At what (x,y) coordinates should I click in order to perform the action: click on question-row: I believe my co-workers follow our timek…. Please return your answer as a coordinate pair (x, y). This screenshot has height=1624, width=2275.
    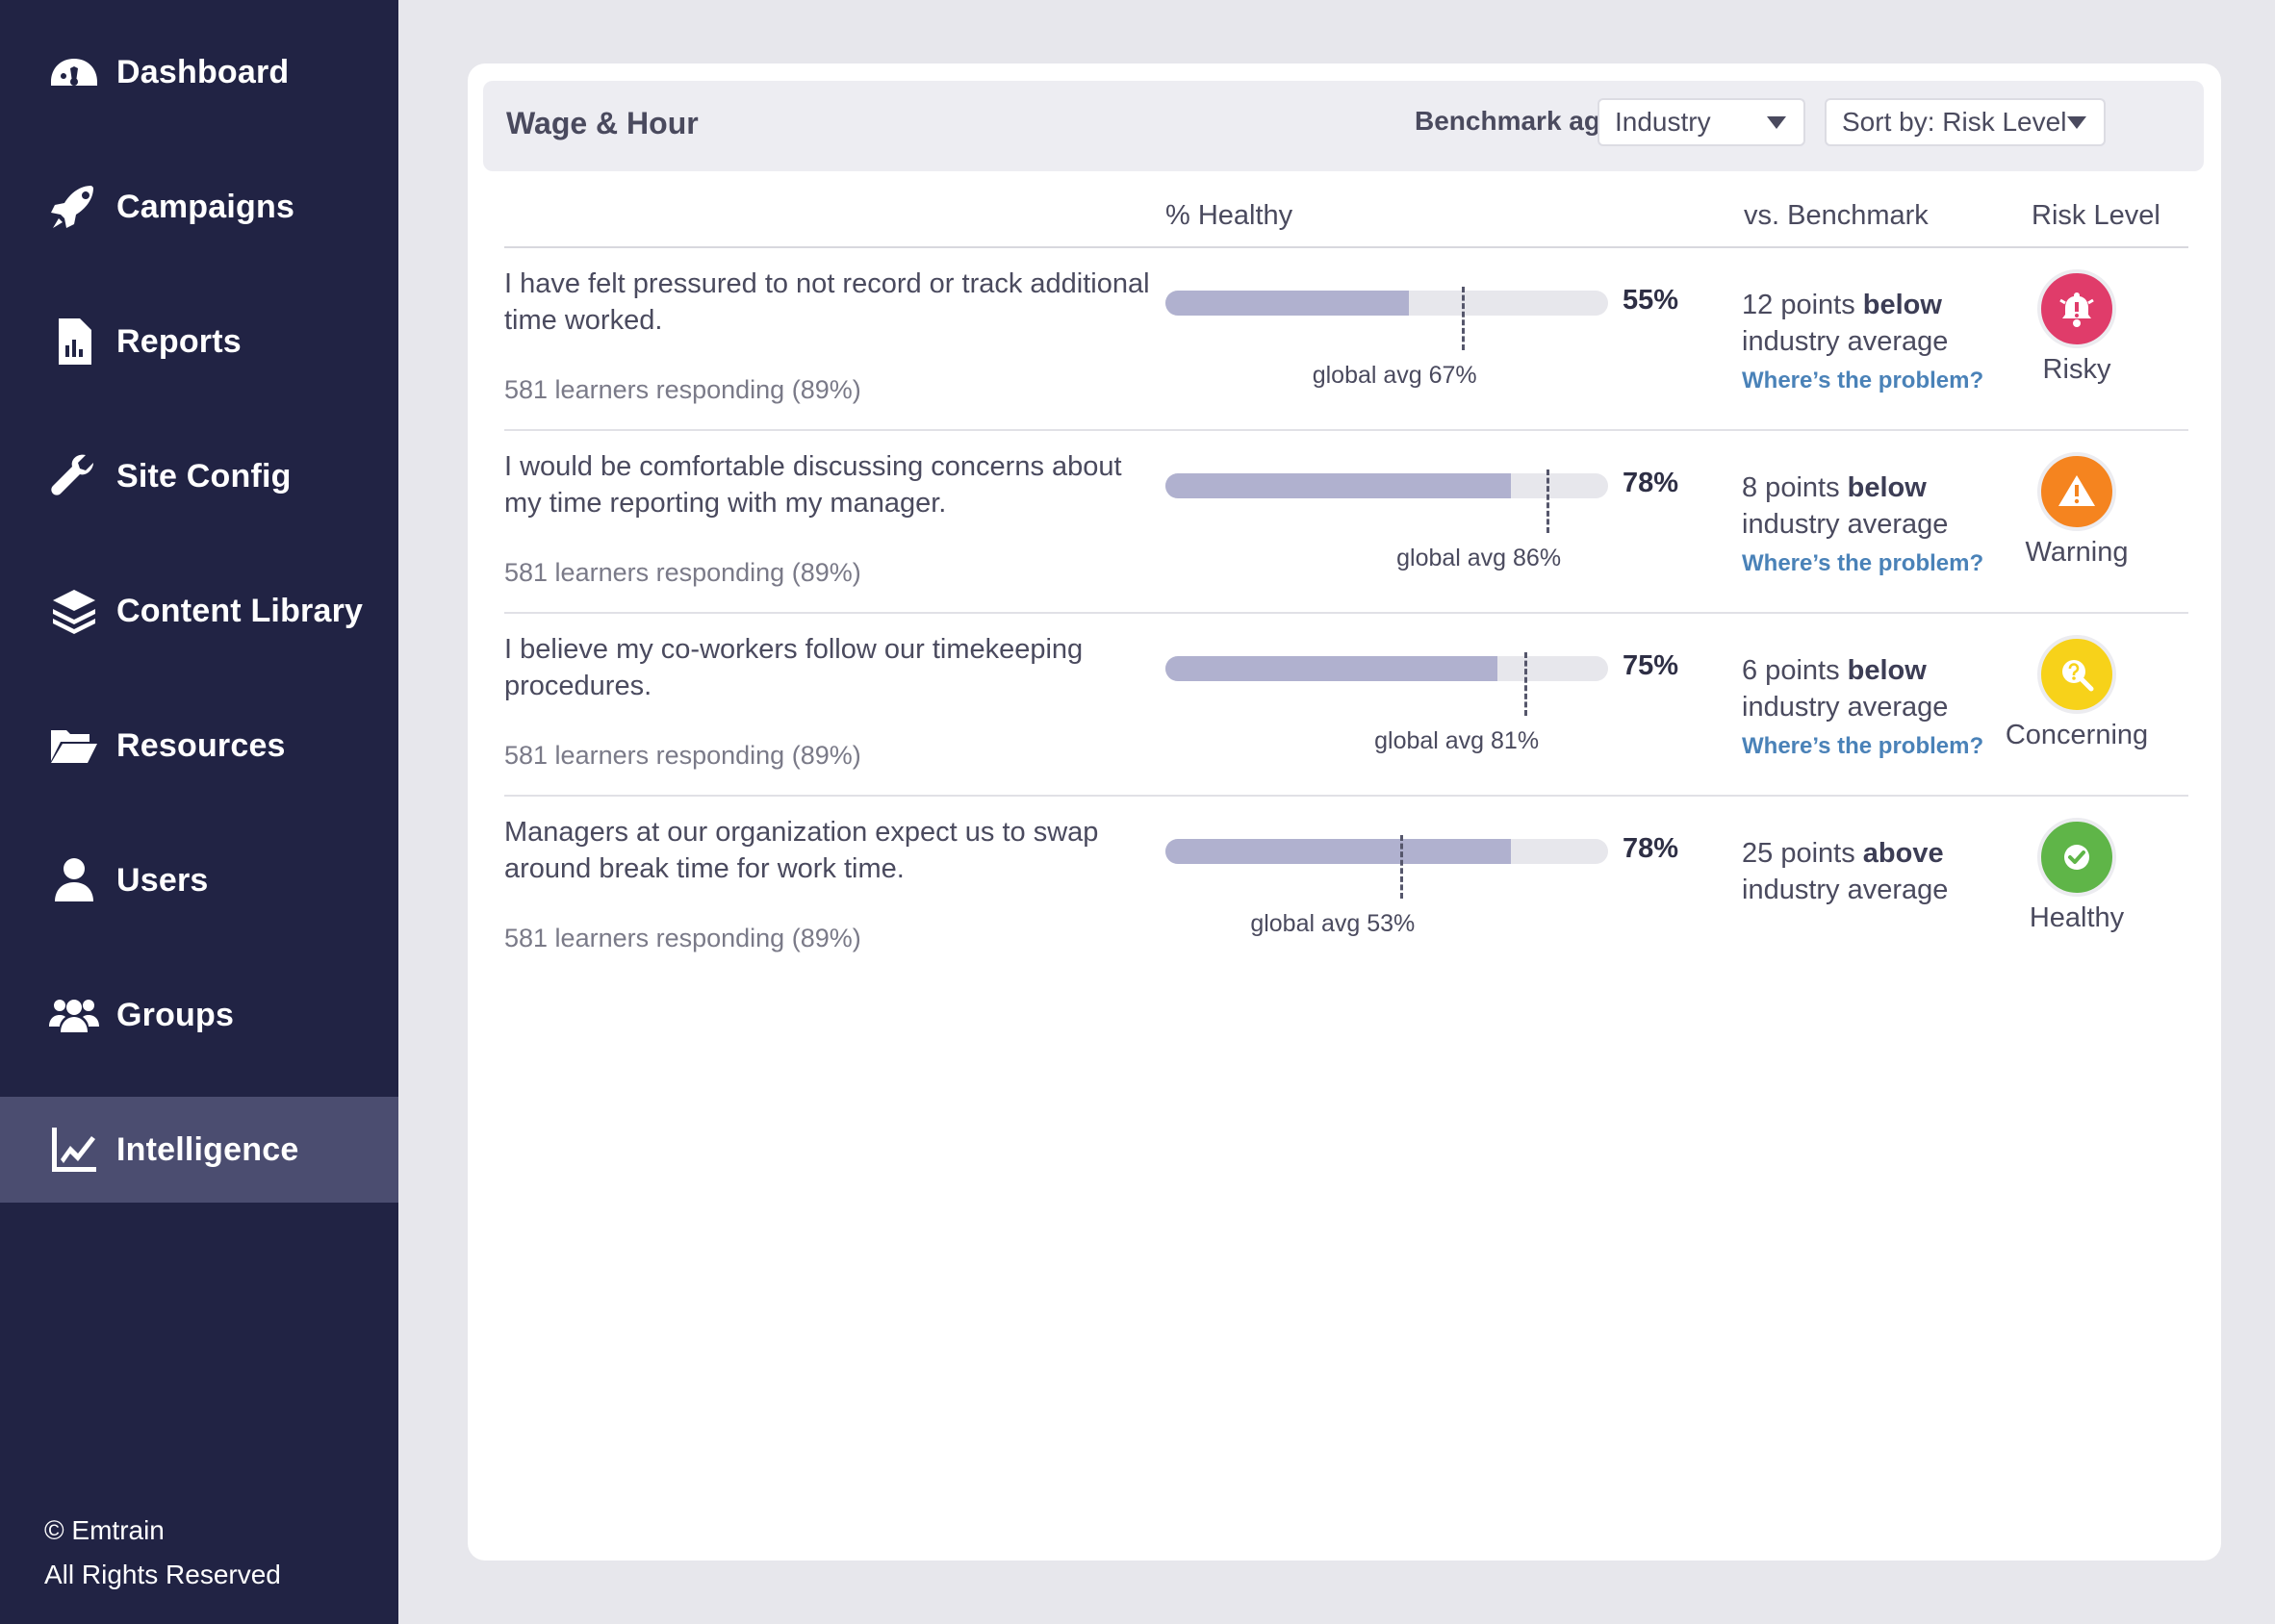
    Looking at the image, I should click on (1346, 705).